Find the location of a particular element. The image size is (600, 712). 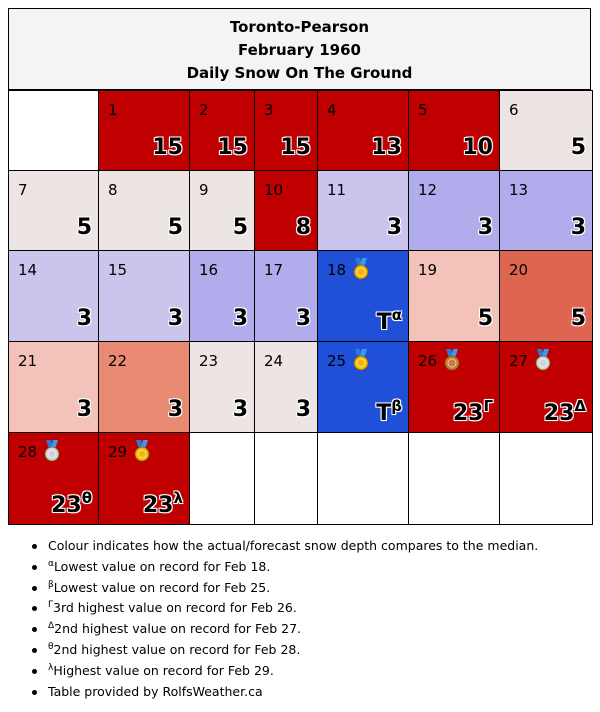

snow-depth-value: 23Δ is located at coordinates (564, 411).